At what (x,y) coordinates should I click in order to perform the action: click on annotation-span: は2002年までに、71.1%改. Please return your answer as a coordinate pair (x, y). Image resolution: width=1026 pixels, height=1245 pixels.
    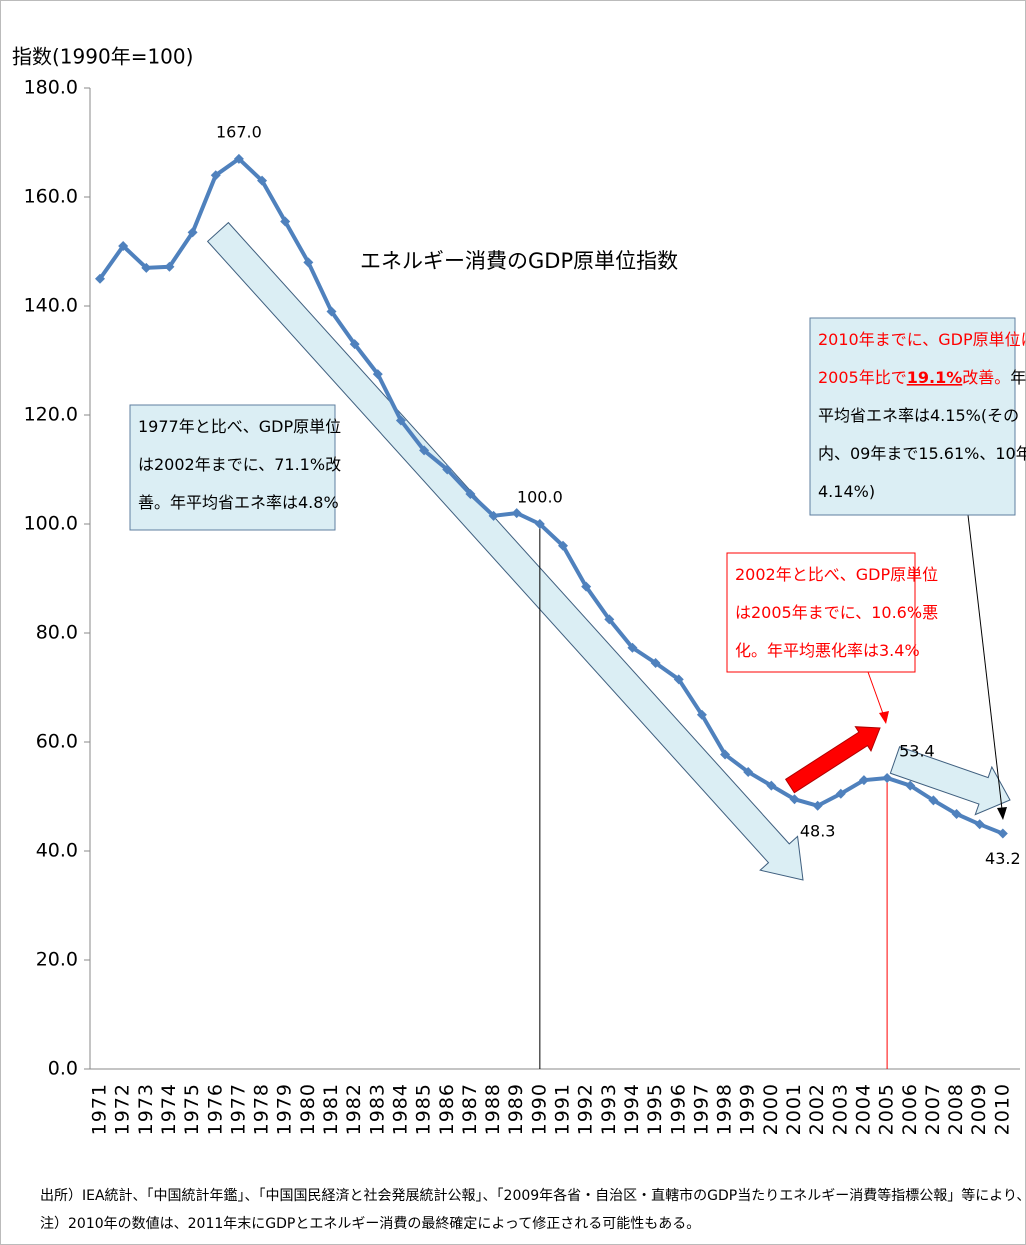
    Looking at the image, I should click on (239, 464).